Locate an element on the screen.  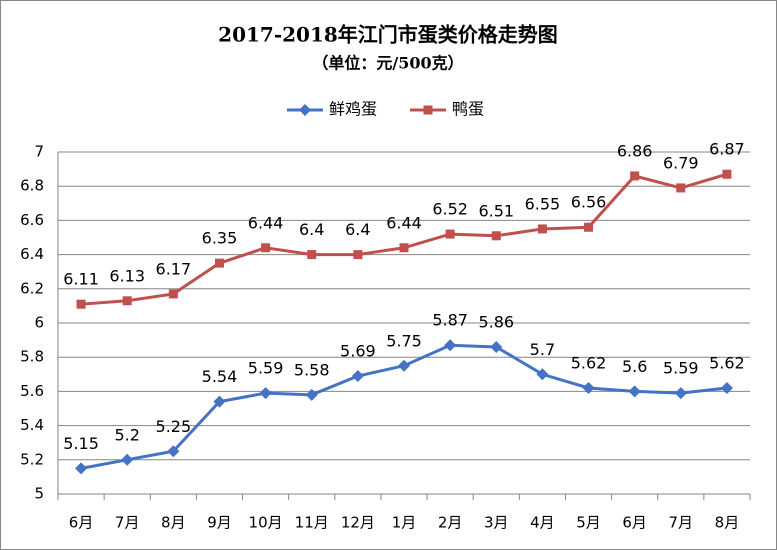
legend-label: 鲜鸡蛋 is located at coordinates (353, 109).